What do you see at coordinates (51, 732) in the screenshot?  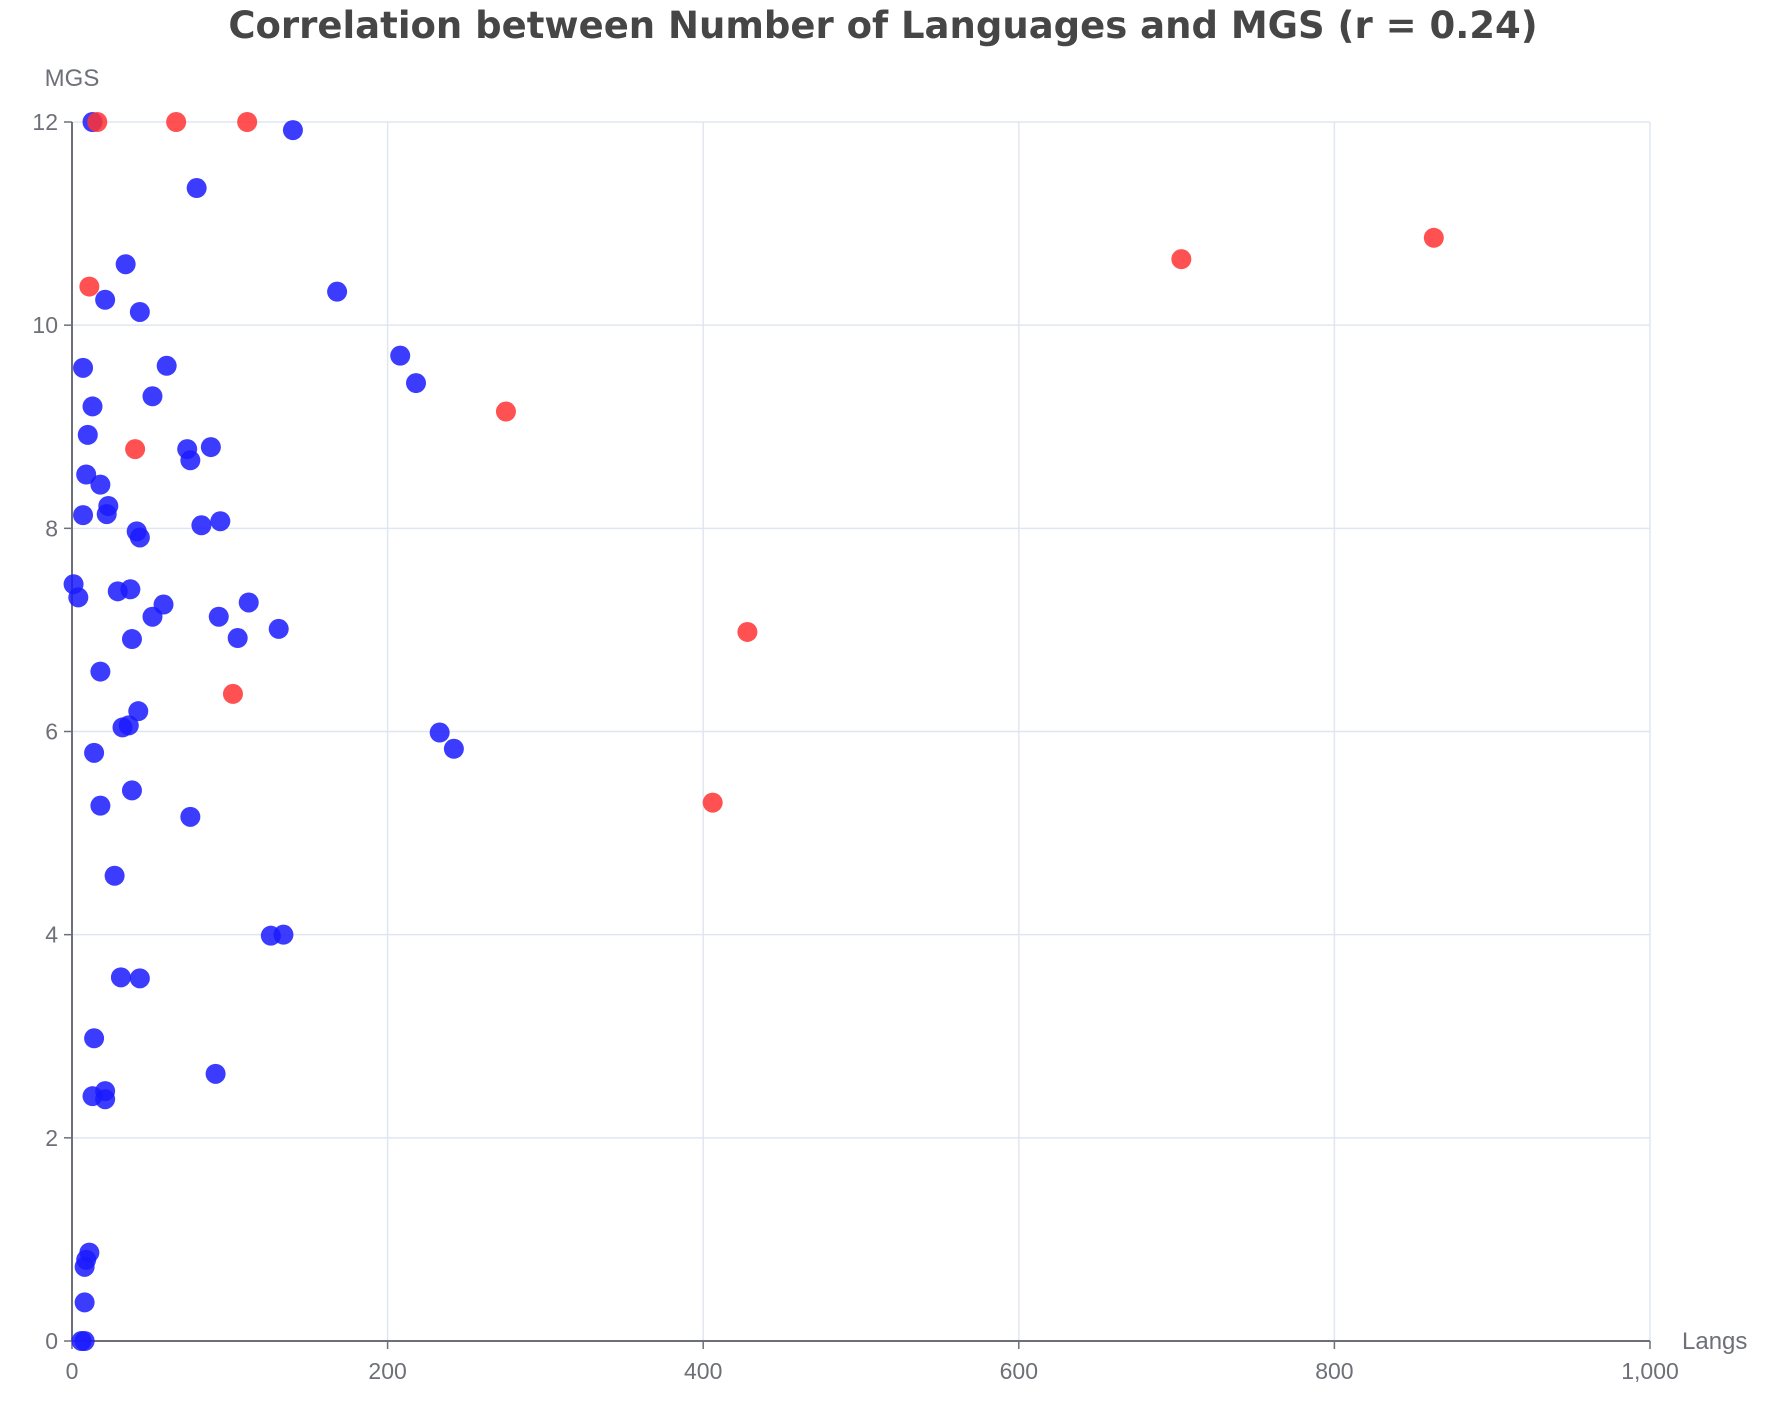 I see `y-tick-label: 6` at bounding box center [51, 732].